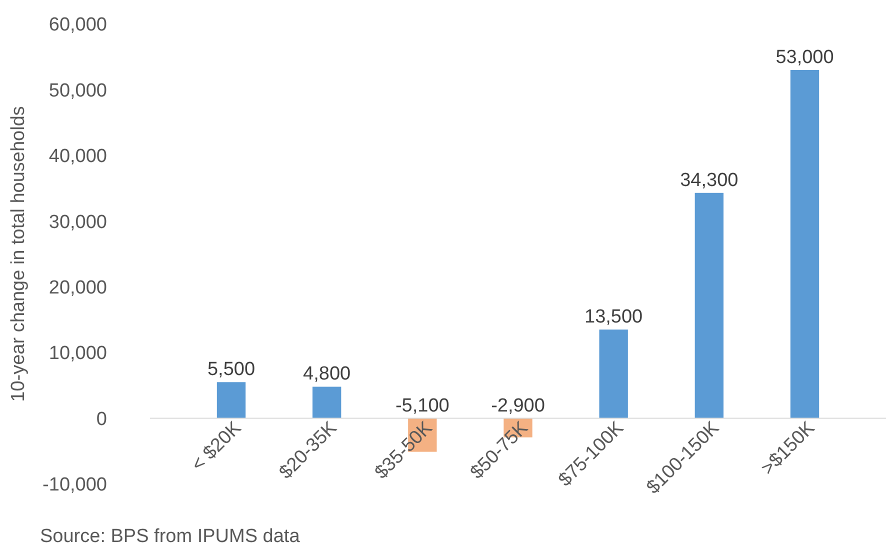 This screenshot has width=886, height=550. I want to click on y-tick-label: 40,000, so click(77, 157).